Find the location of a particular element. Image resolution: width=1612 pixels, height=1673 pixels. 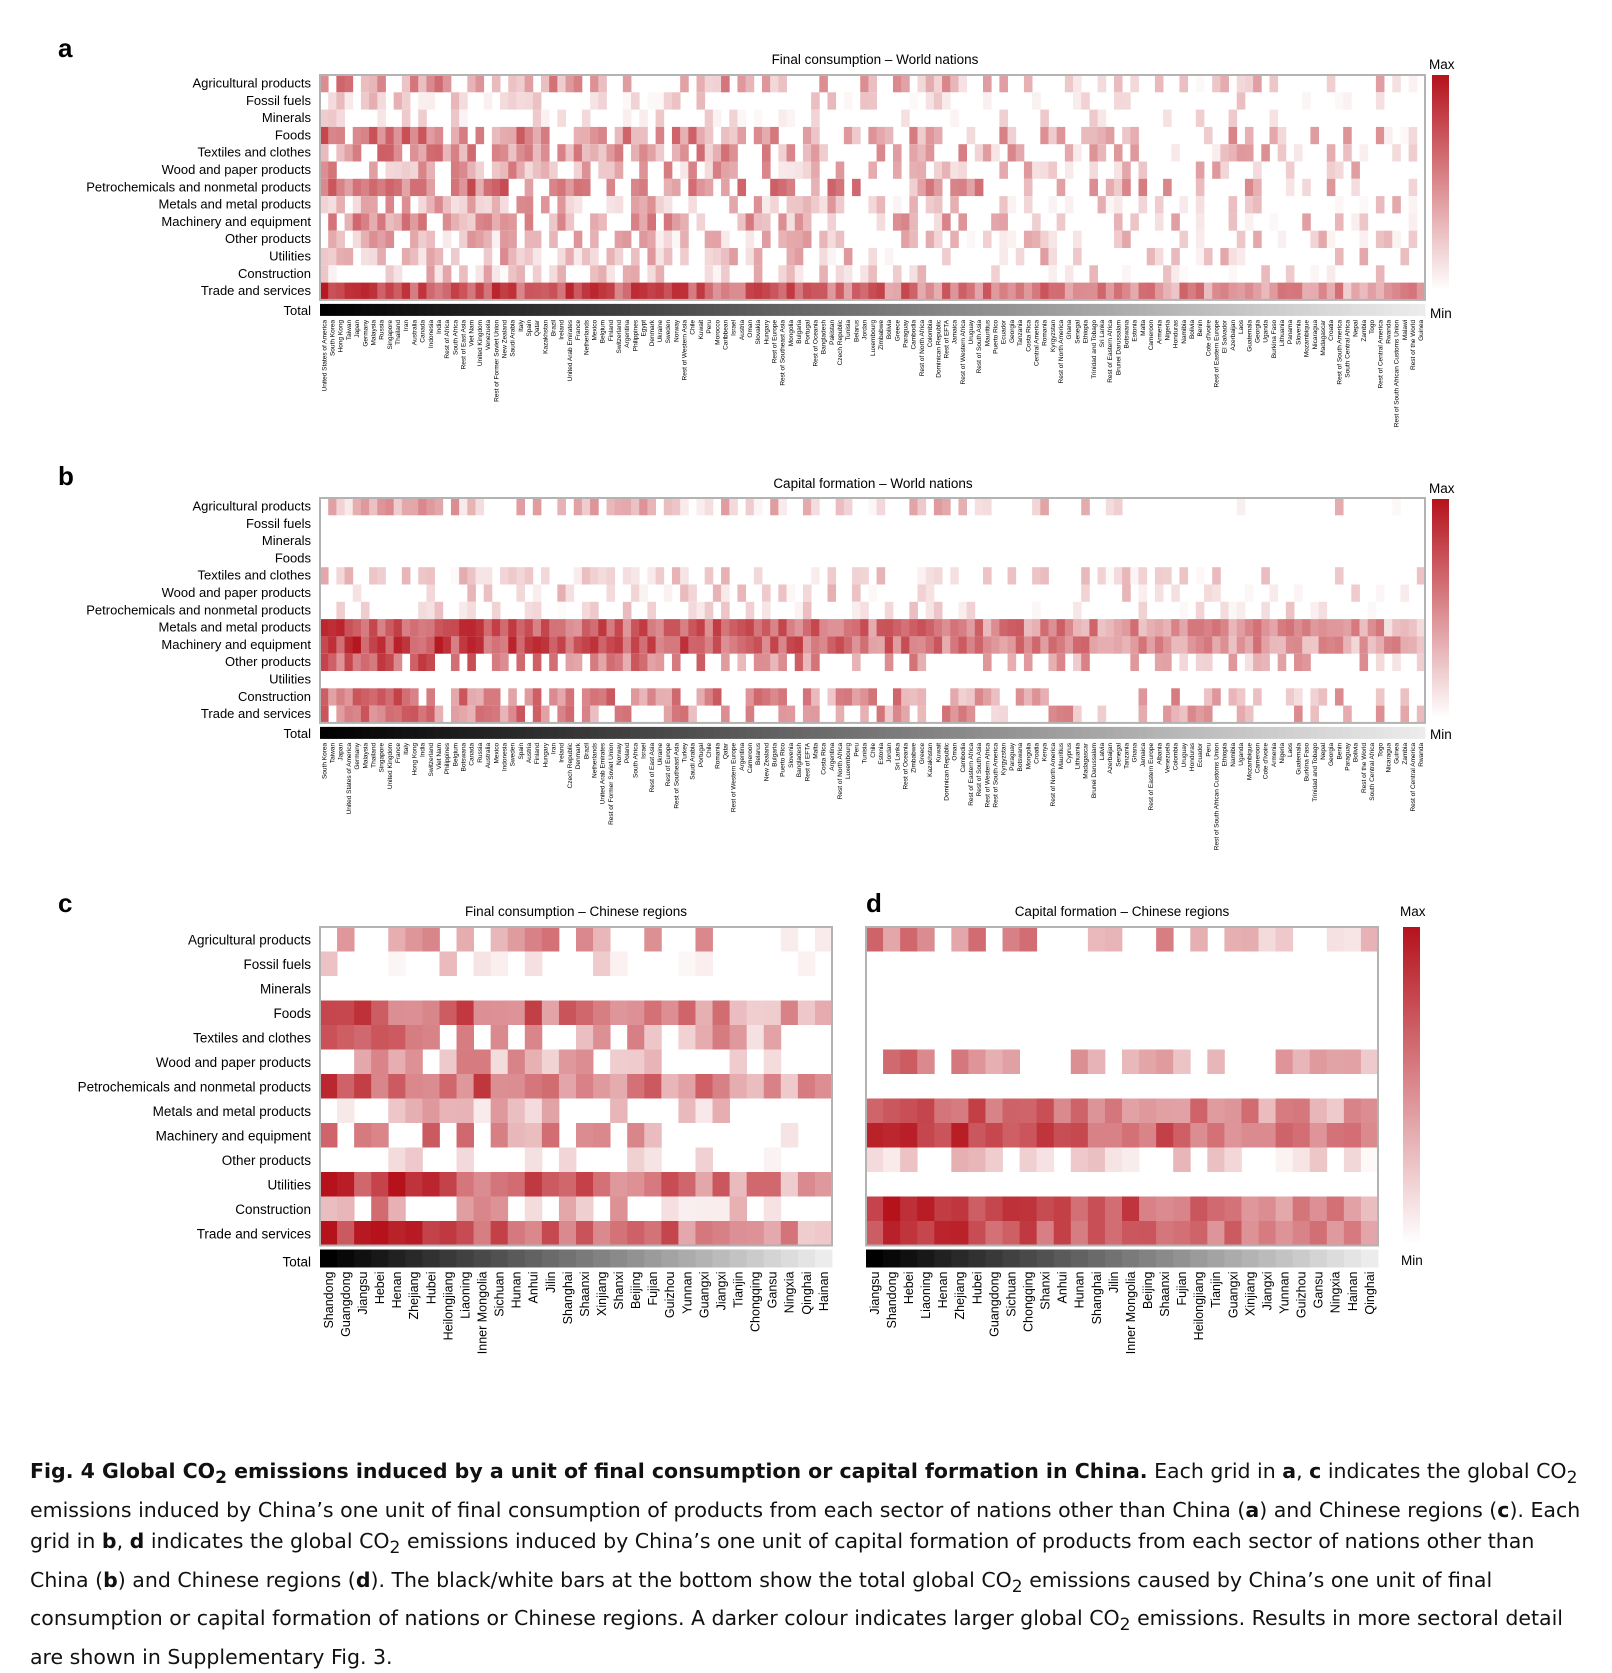

column-label: Mongolia is located at coordinates (1028, 756).